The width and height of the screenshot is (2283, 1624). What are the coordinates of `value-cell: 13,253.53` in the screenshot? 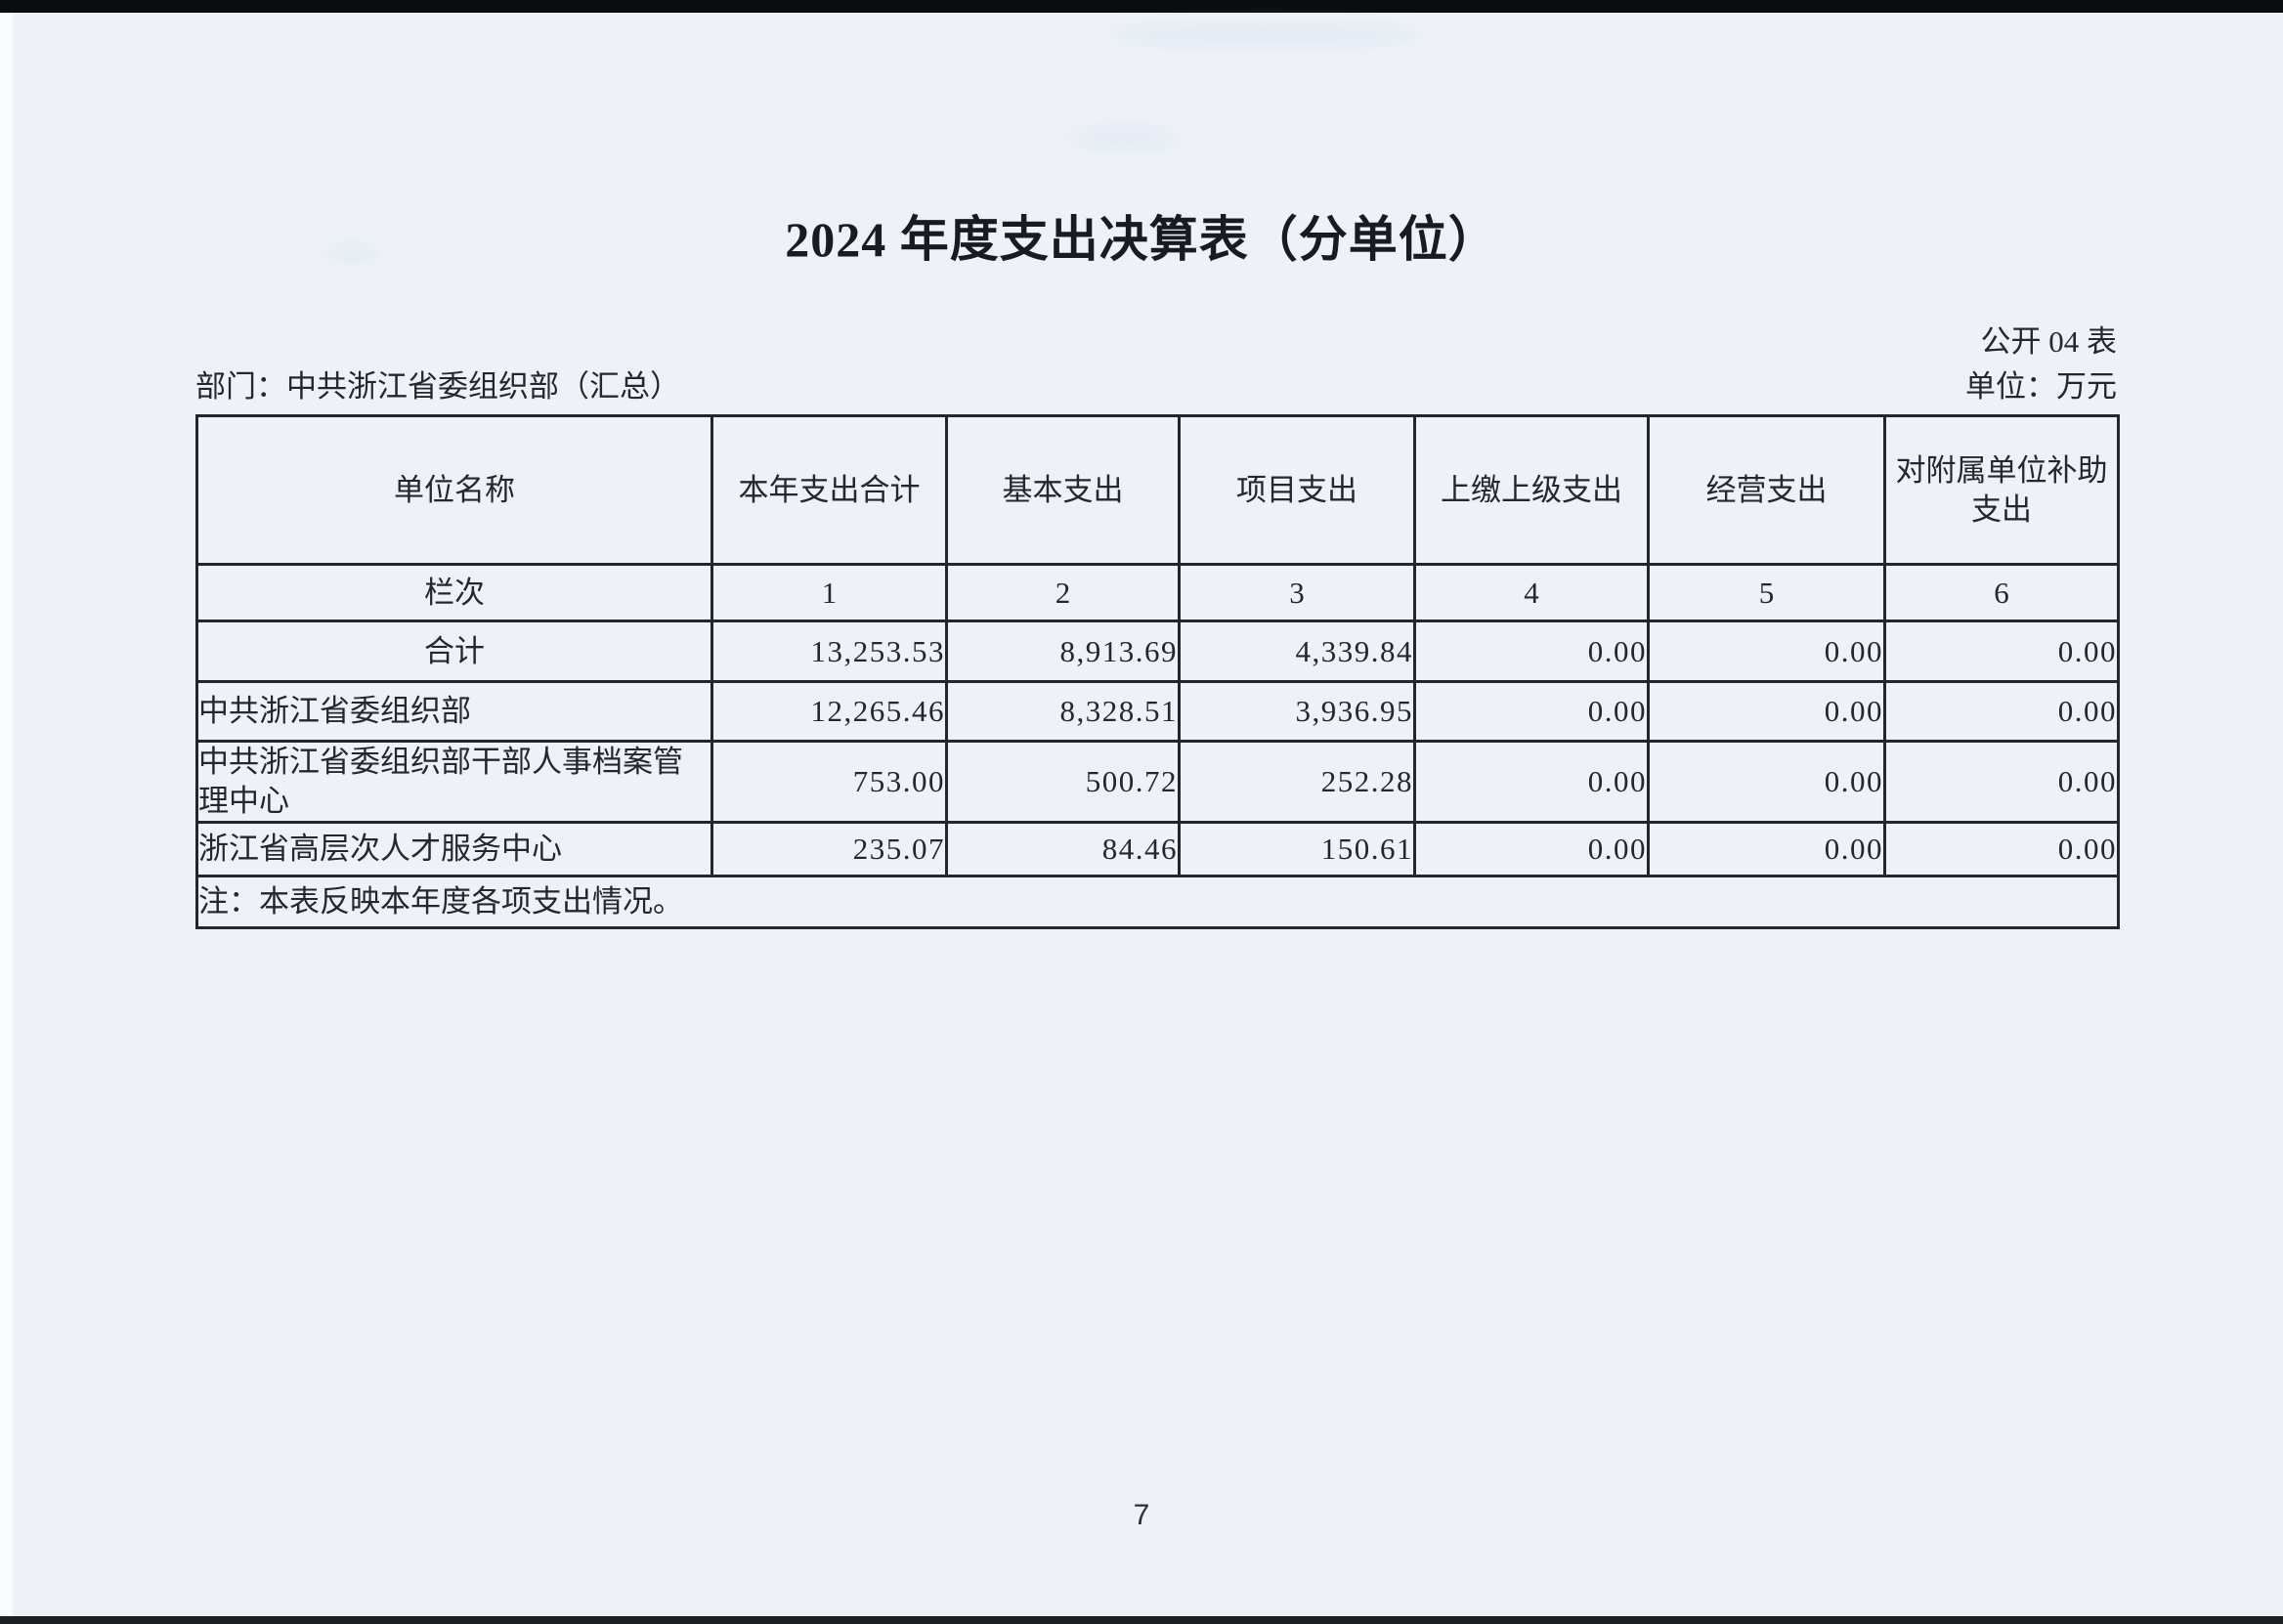 It's located at (829, 651).